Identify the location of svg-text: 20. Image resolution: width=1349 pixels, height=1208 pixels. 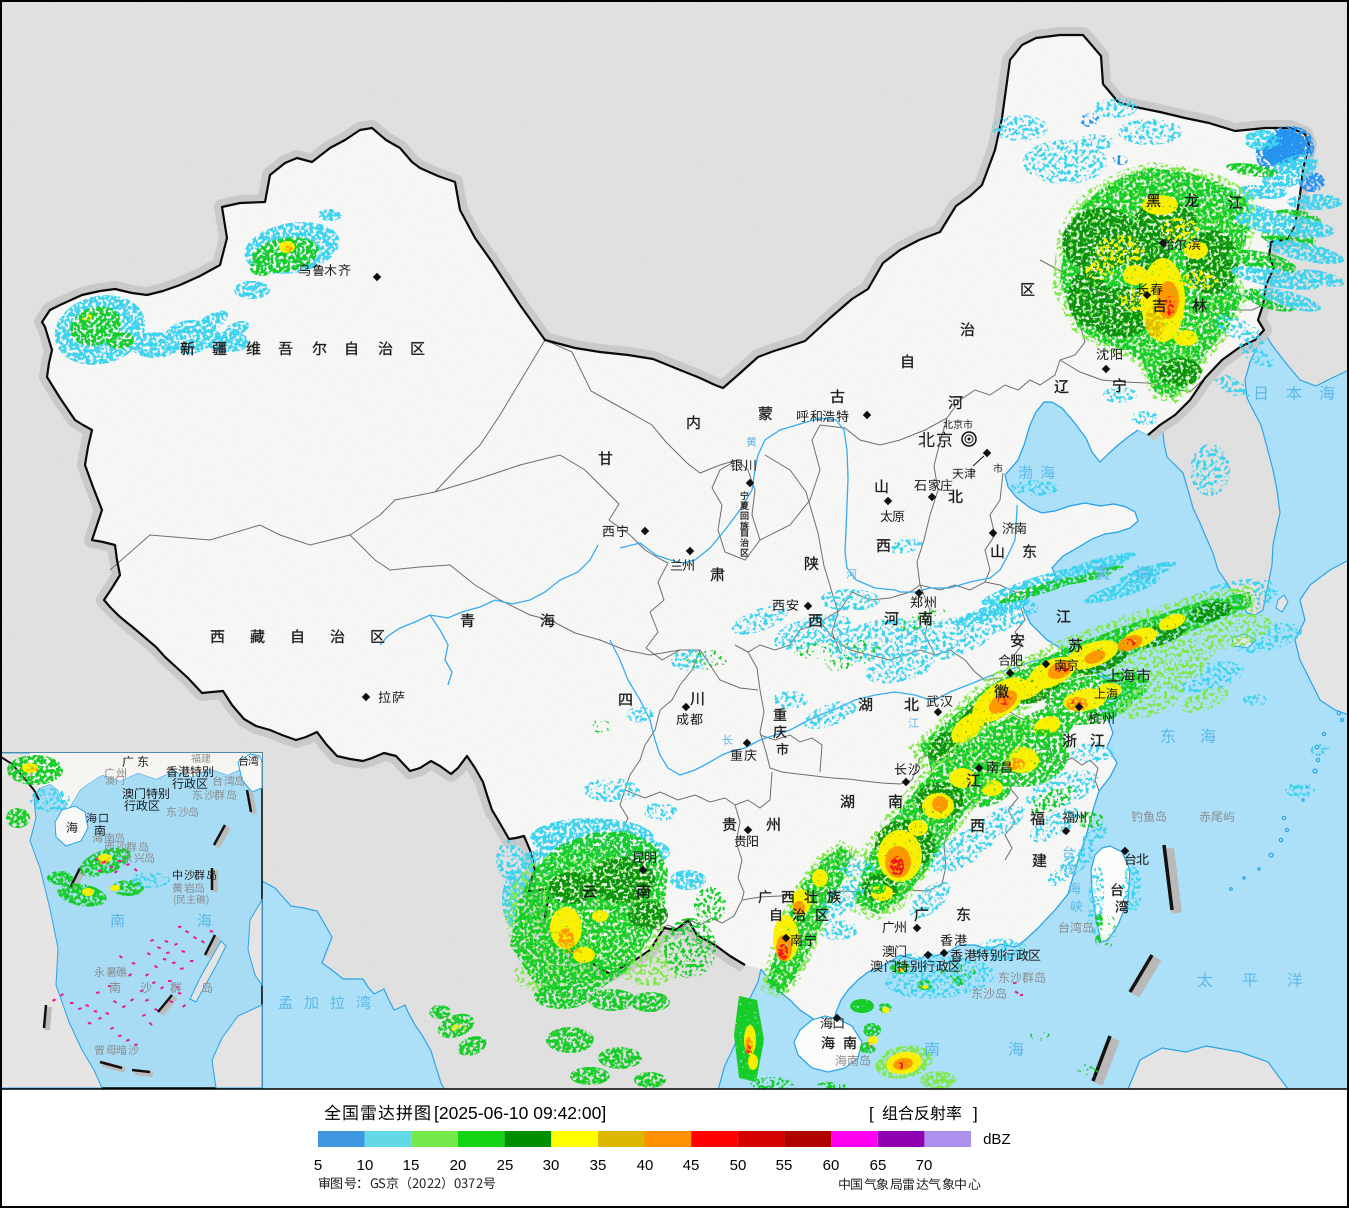
(458, 1165).